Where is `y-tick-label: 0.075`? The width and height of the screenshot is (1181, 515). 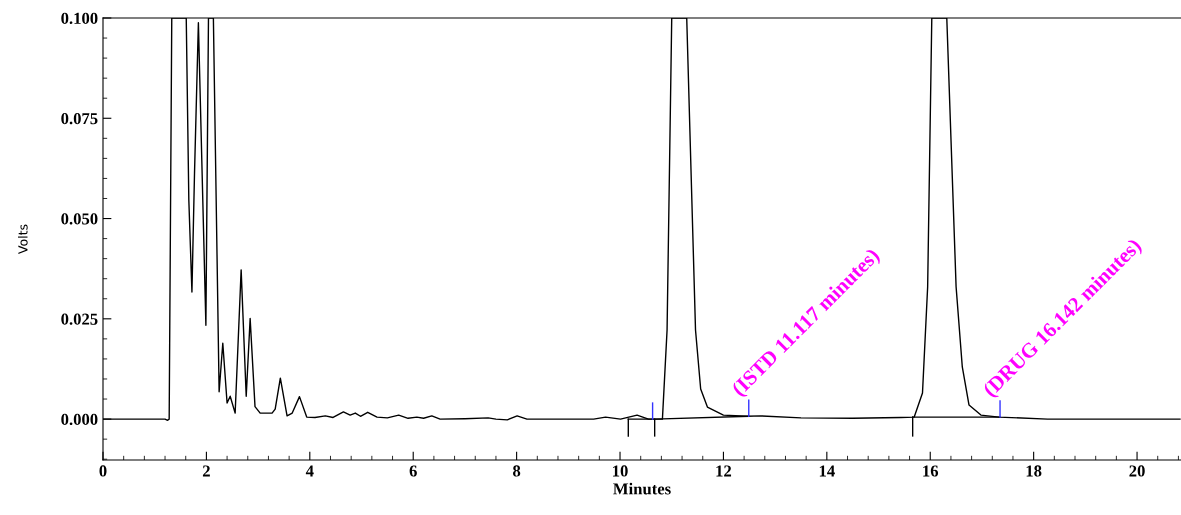 y-tick-label: 0.075 is located at coordinates (79, 118).